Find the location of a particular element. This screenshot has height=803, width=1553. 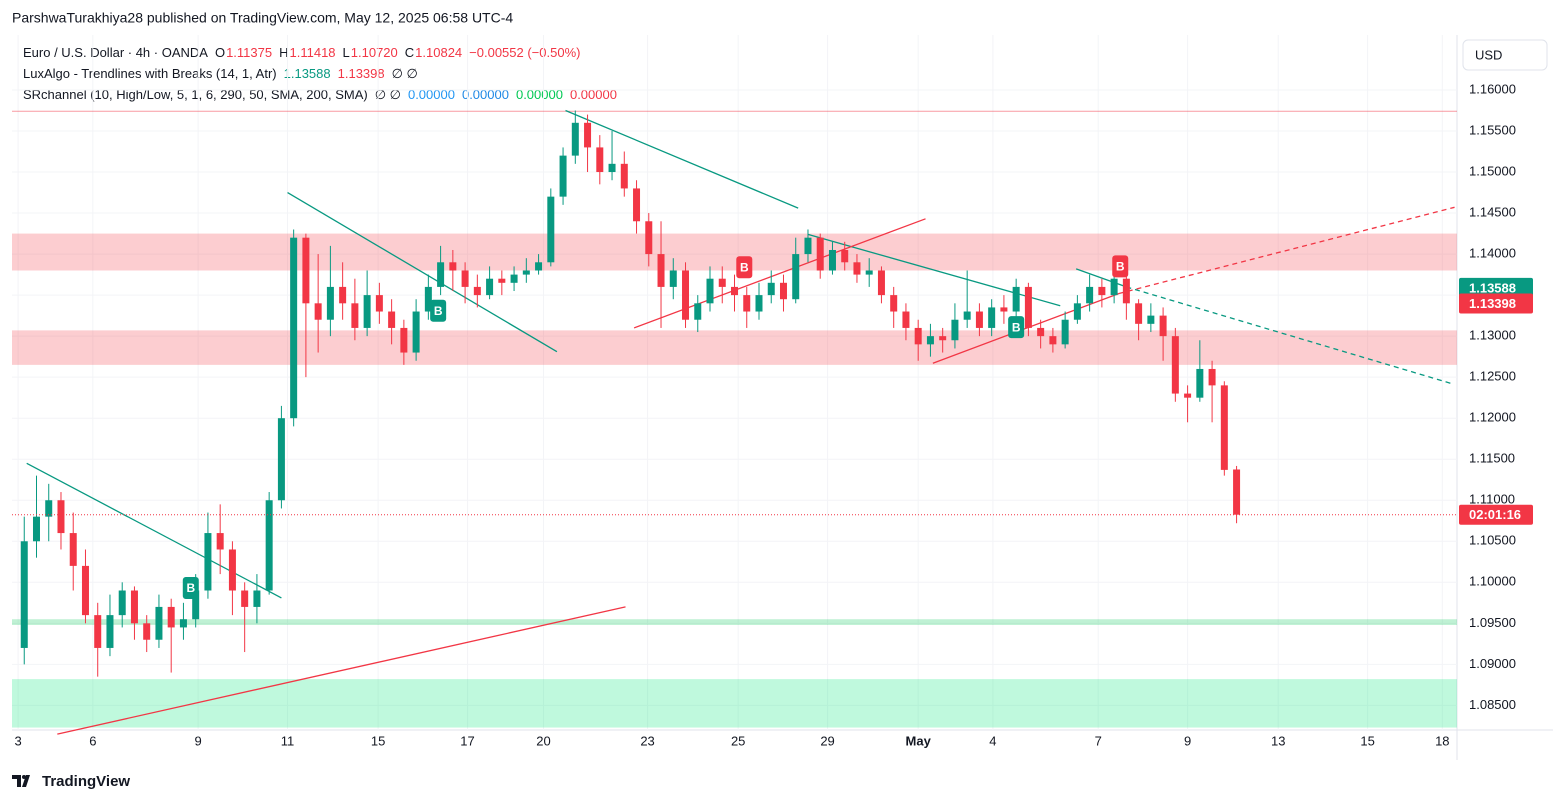

y-tick-label: 1.16000 is located at coordinates (1492, 88).